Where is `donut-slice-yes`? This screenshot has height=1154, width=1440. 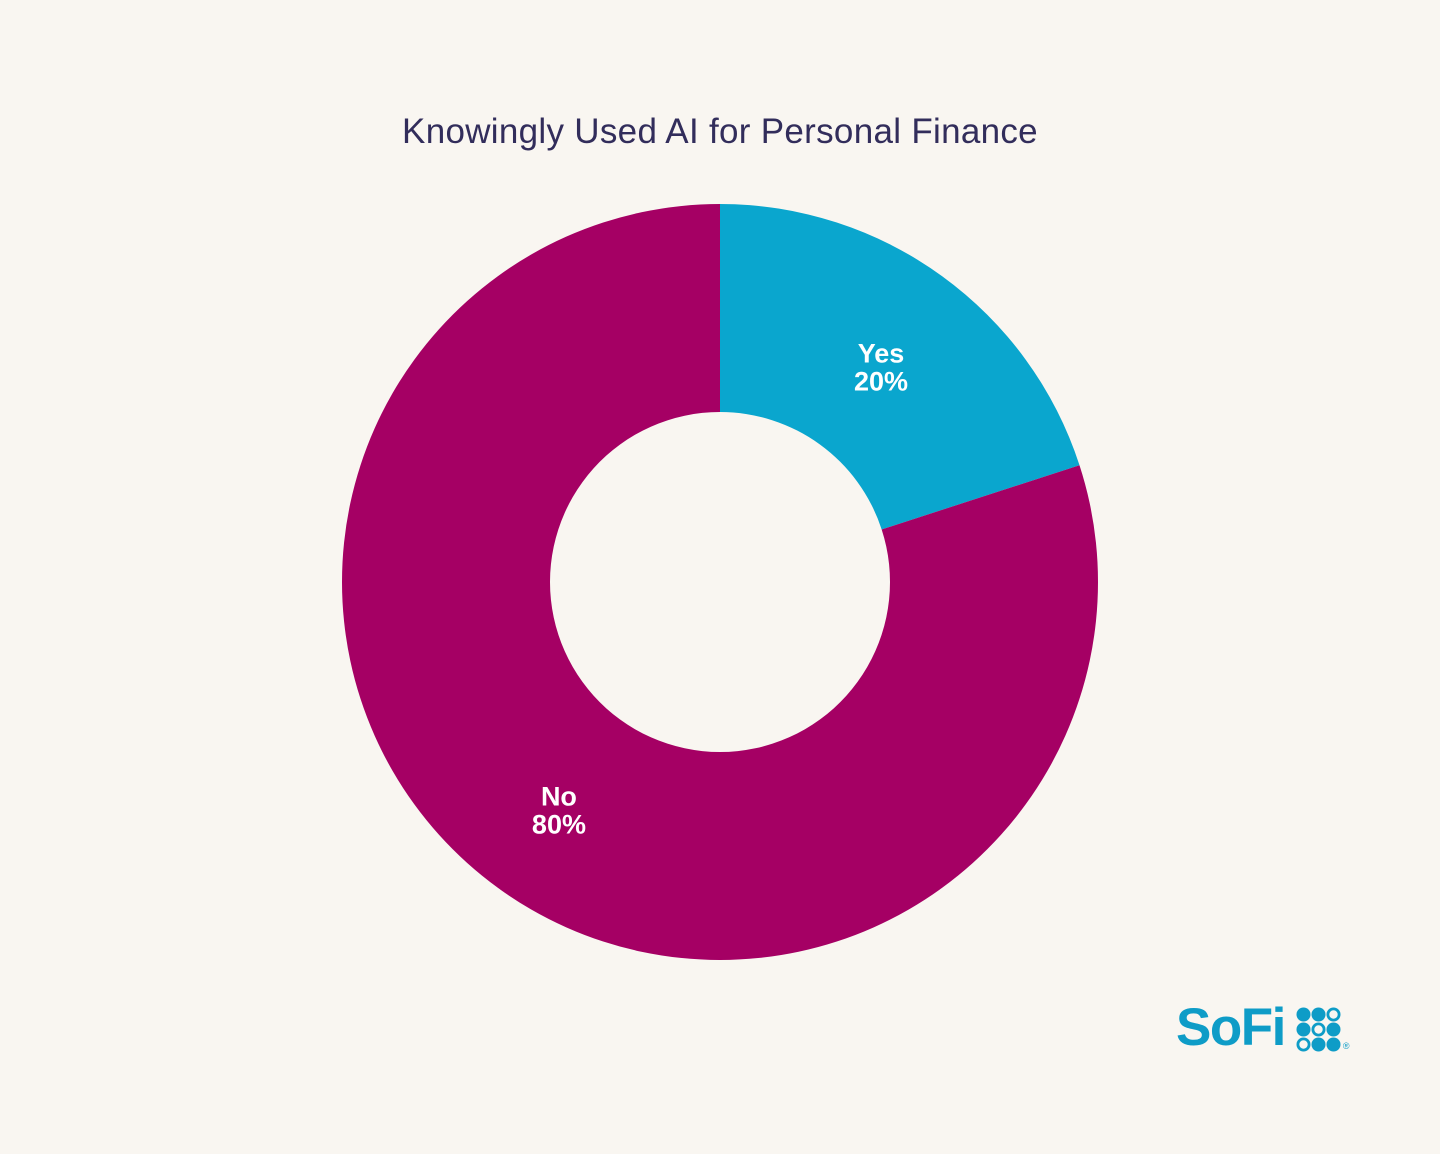
donut-slice-yes is located at coordinates (900, 367).